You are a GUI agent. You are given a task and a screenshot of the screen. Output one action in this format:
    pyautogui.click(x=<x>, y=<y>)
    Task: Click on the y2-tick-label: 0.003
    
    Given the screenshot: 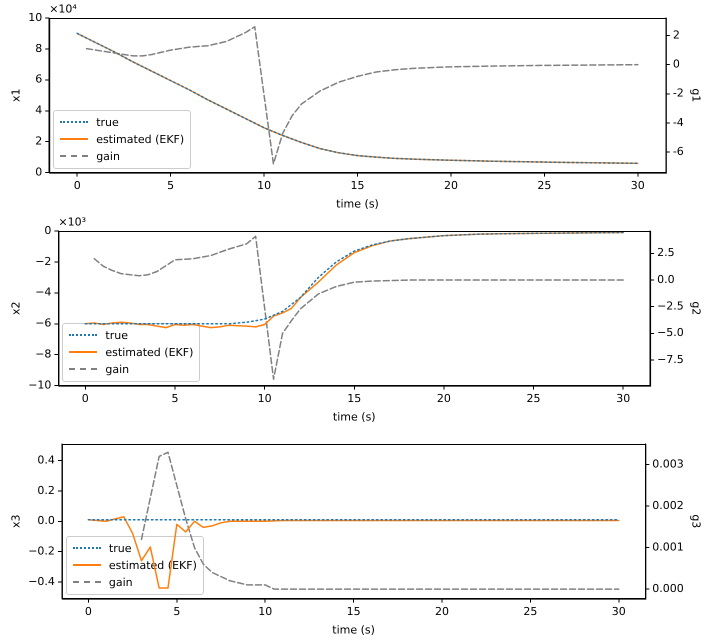 What is the action you would take?
    pyautogui.click(x=668, y=464)
    